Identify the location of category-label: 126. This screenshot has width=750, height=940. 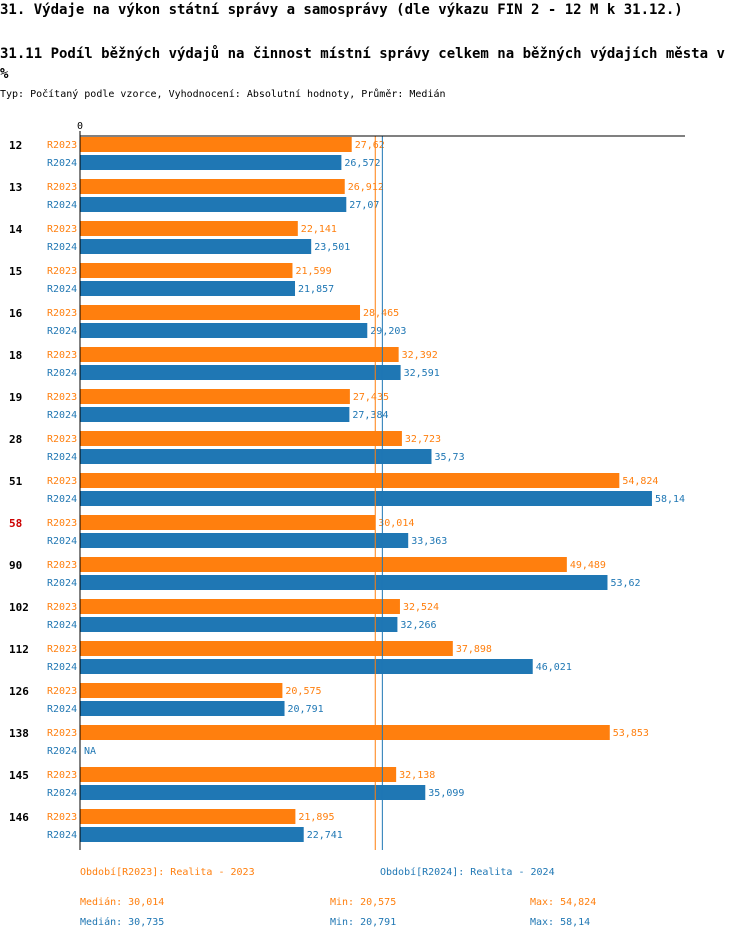
(19, 691).